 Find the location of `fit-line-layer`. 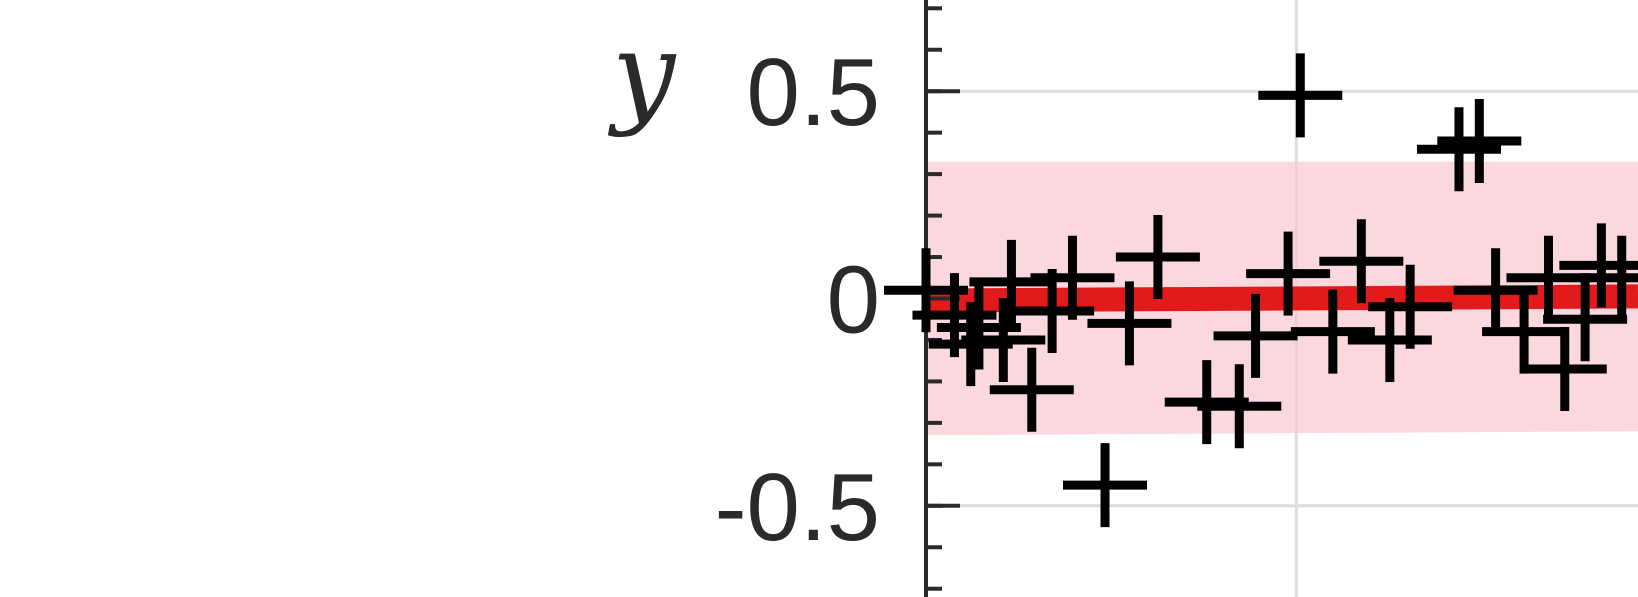

fit-line-layer is located at coordinates (1281, 298).